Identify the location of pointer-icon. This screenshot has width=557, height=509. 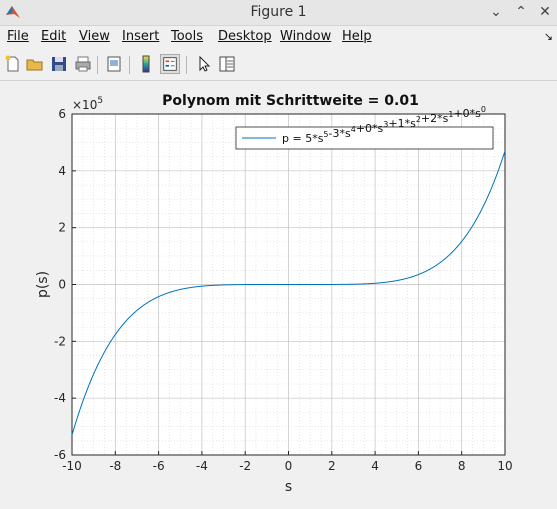
(204, 64).